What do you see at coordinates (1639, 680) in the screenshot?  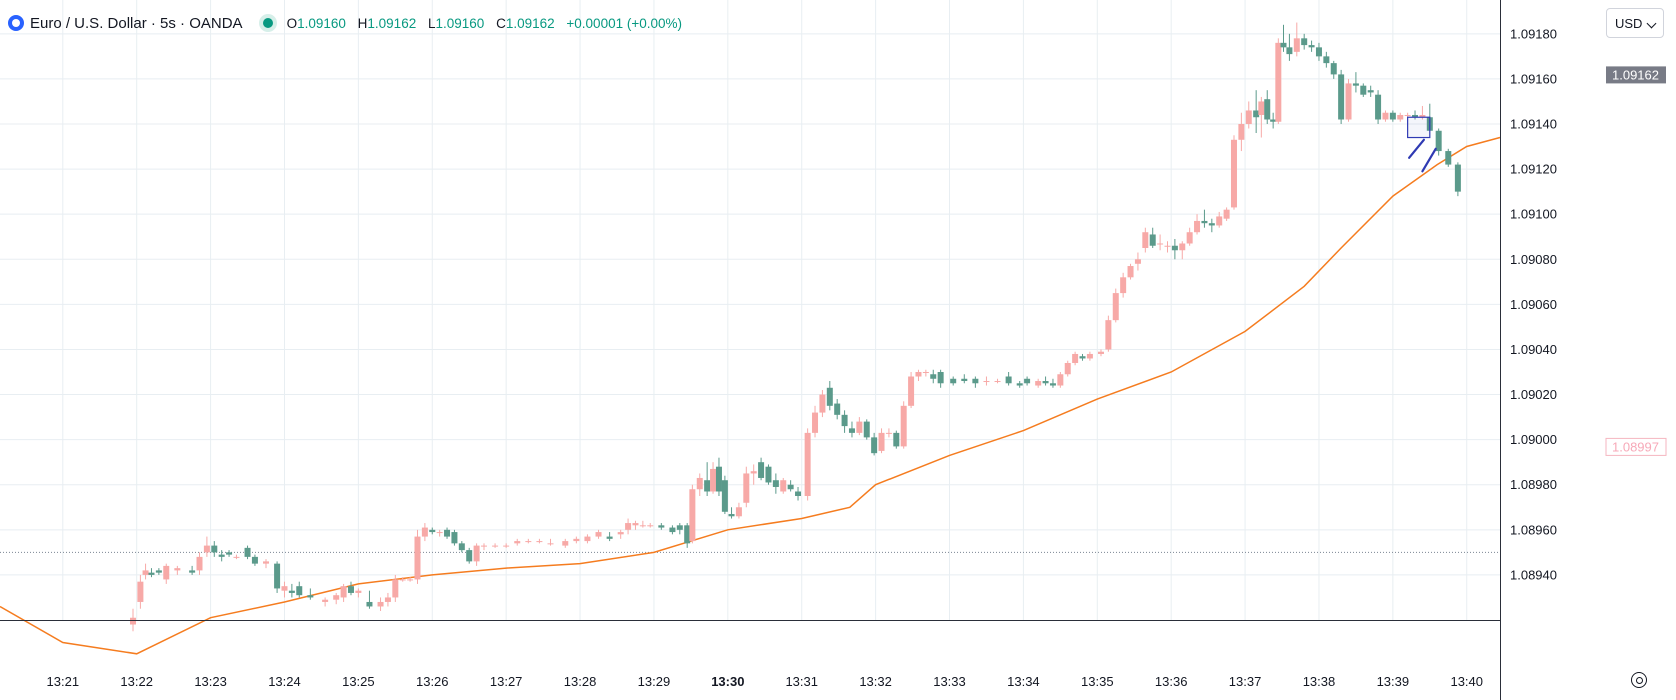 I see `gear-icon` at bounding box center [1639, 680].